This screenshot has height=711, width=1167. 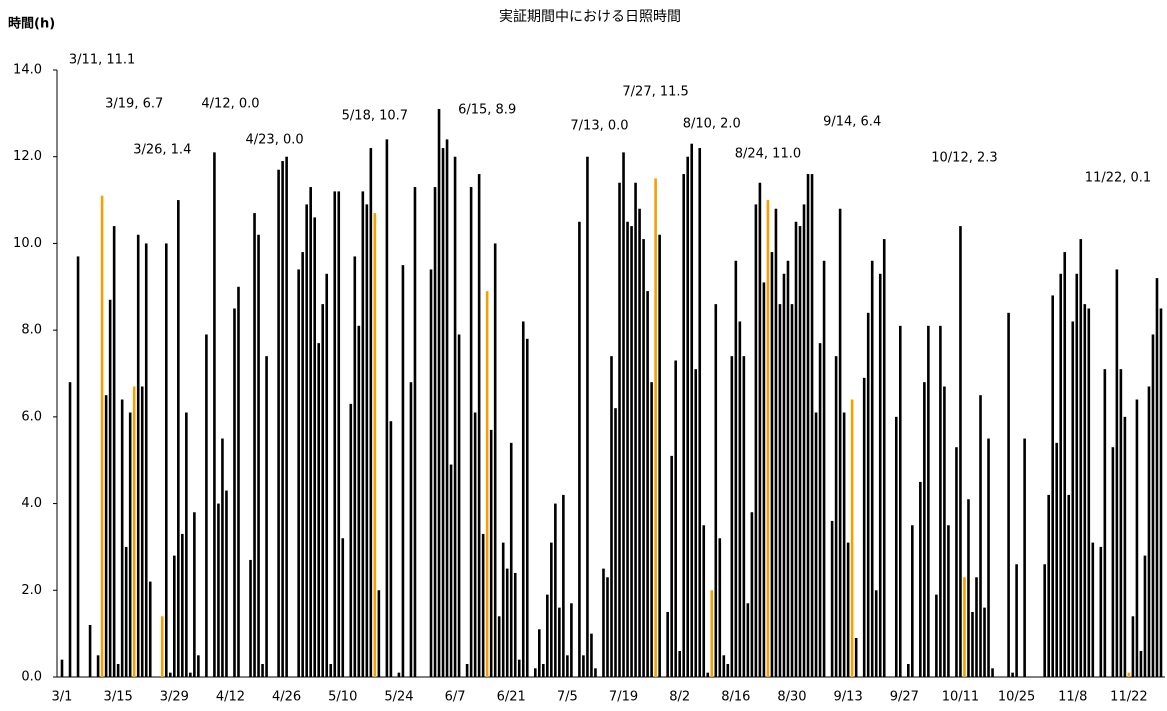 What do you see at coordinates (31, 330) in the screenshot?
I see `y-tick-label: 8.0` at bounding box center [31, 330].